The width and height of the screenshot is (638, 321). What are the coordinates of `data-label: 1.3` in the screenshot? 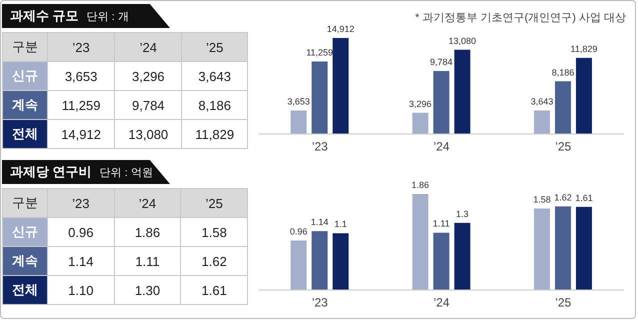 It's located at (462, 213).